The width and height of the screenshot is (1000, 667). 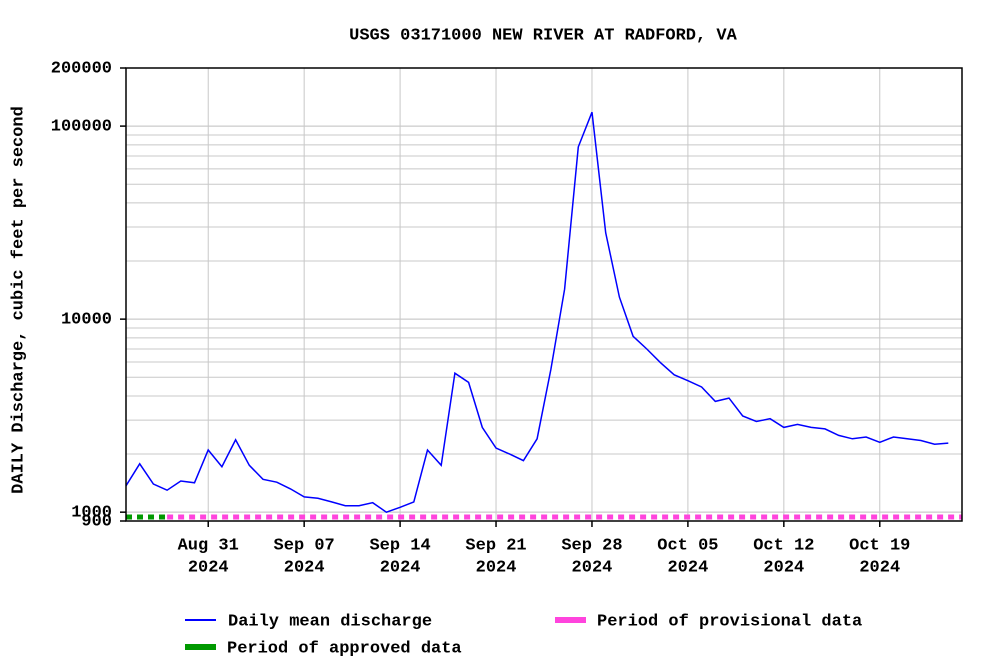 What do you see at coordinates (495, 545) in the screenshot?
I see `x-tick-label: Sep 21` at bounding box center [495, 545].